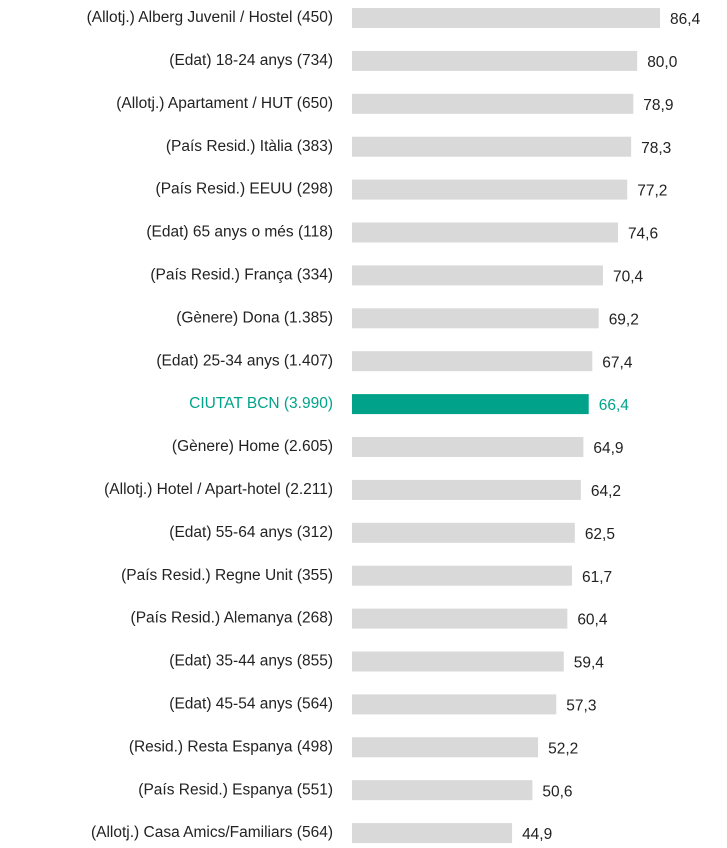 The height and width of the screenshot is (848, 727). I want to click on value-label: 61,7, so click(597, 577).